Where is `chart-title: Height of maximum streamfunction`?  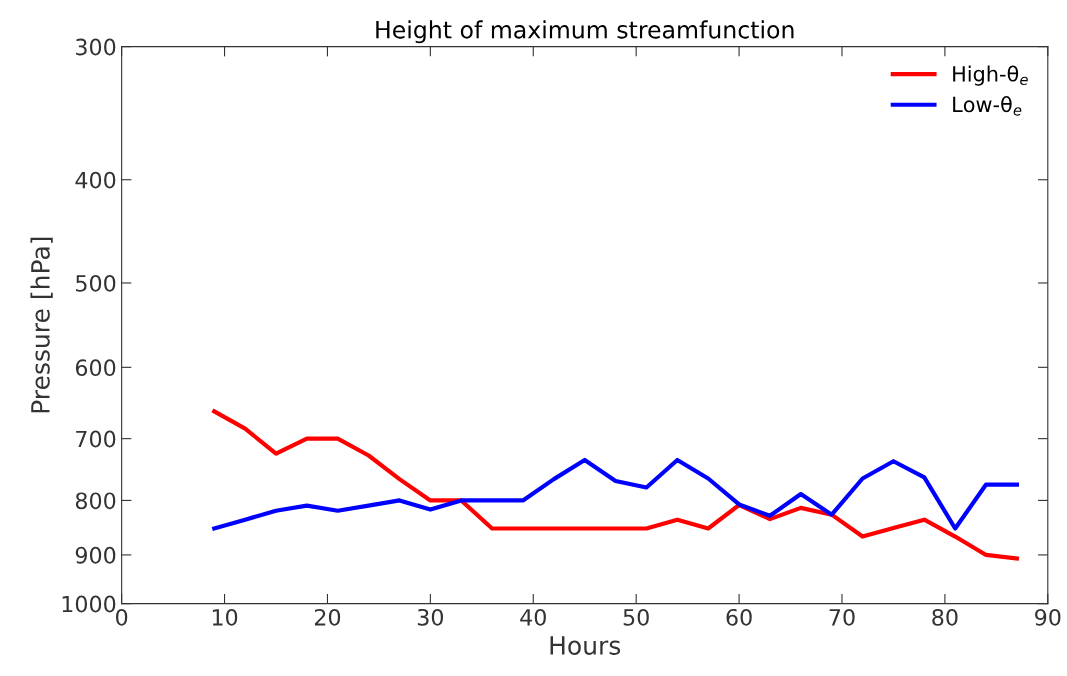
chart-title: Height of maximum streamfunction is located at coordinates (585, 32).